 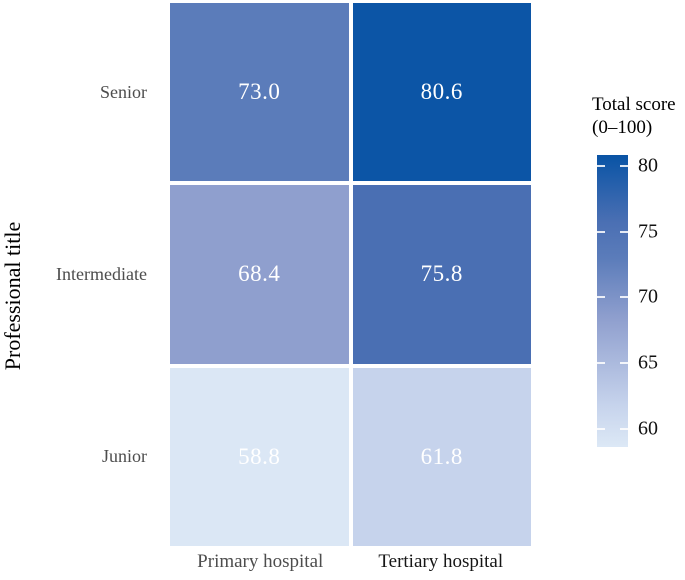 What do you see at coordinates (350, 562) in the screenshot?
I see `x-axis-tick-labels: Primary hospital Tertiary hospital` at bounding box center [350, 562].